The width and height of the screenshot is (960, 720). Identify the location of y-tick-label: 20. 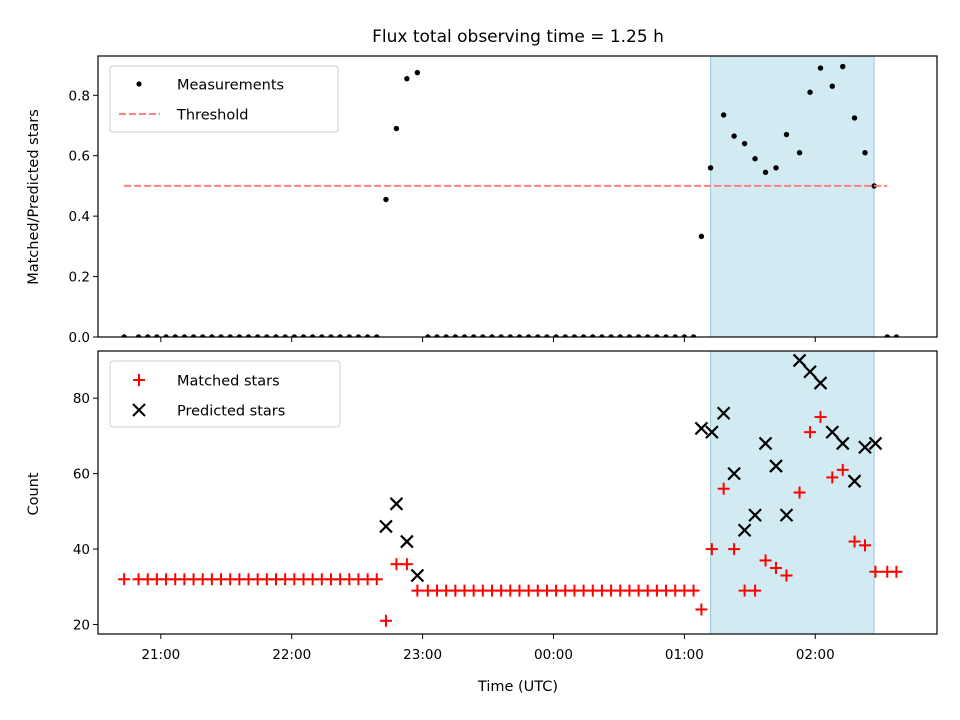
(81, 626).